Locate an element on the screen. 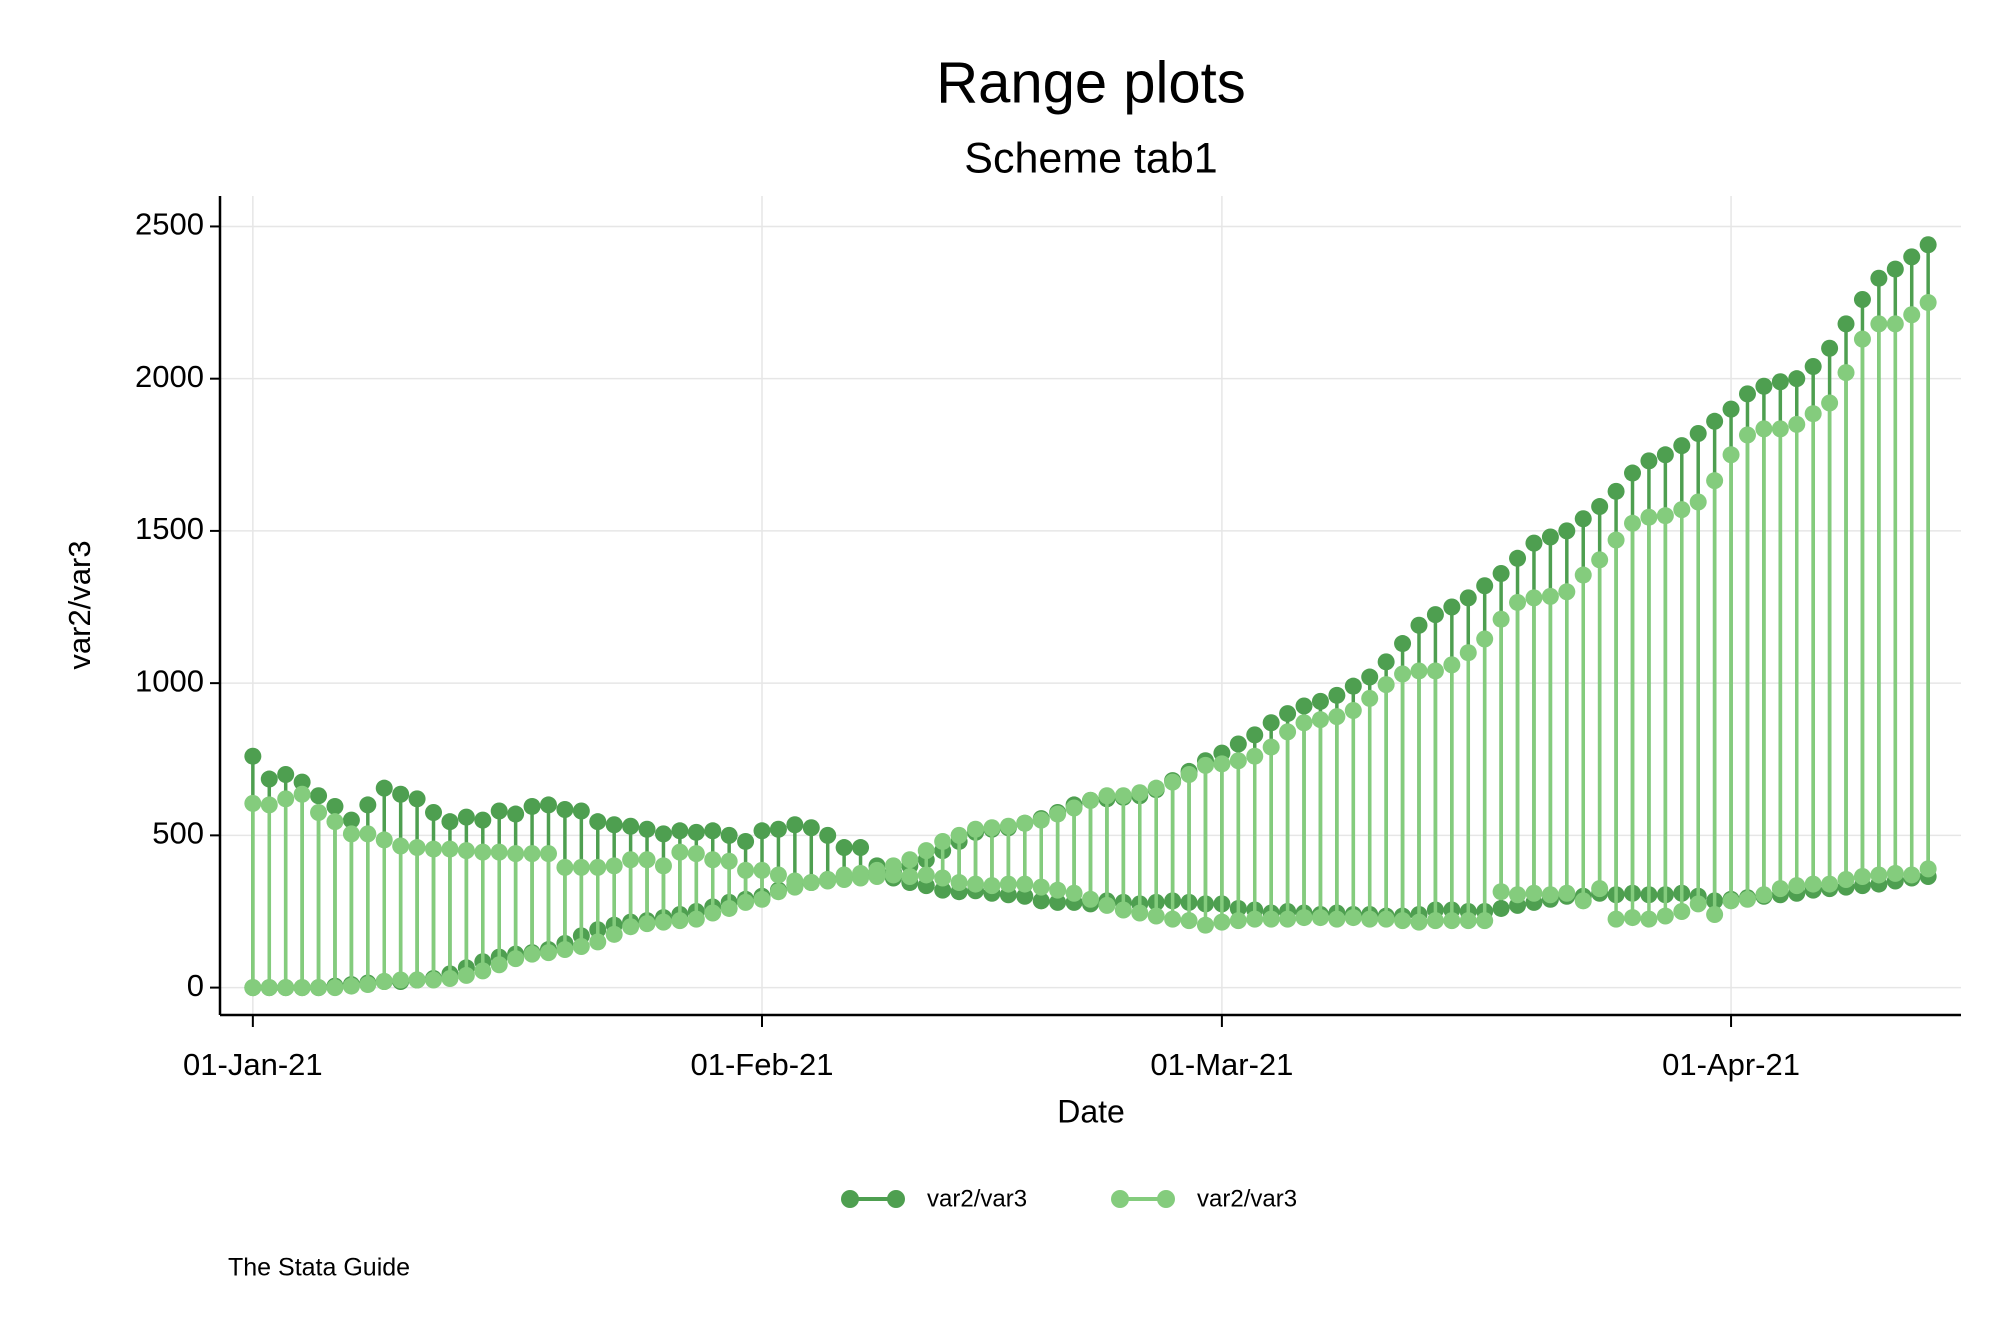  x-tick-label: 01-Apr-21 is located at coordinates (1731, 1064).